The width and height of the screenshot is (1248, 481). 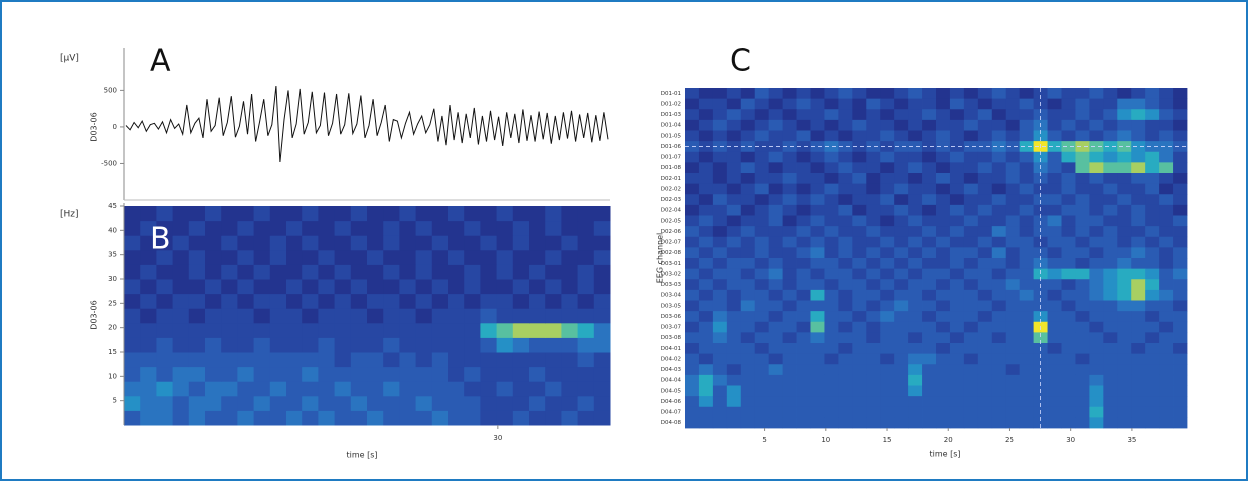 I want to click on y-tick-label: D03-06, so click(x=671, y=317).